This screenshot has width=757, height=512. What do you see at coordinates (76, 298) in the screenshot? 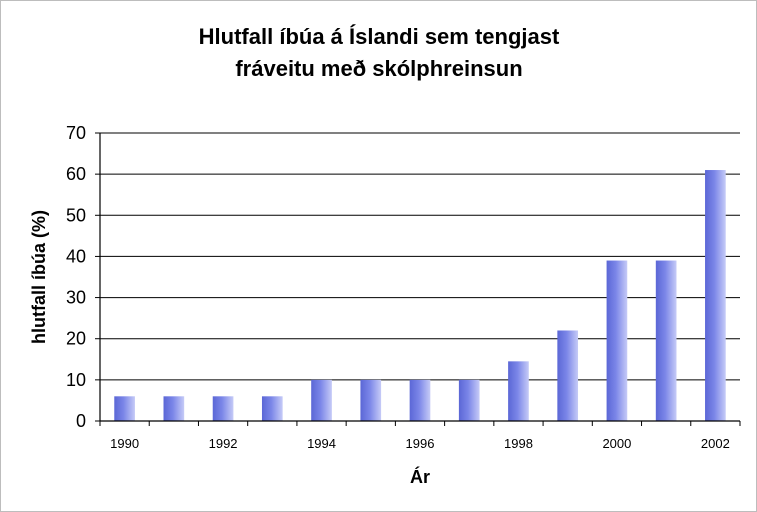
I see `y-tick-label: 30` at bounding box center [76, 298].